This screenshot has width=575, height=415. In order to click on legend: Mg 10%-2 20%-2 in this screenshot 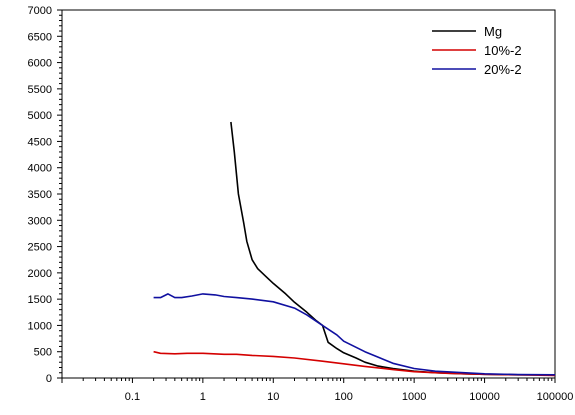, I will do `click(477, 50)`.